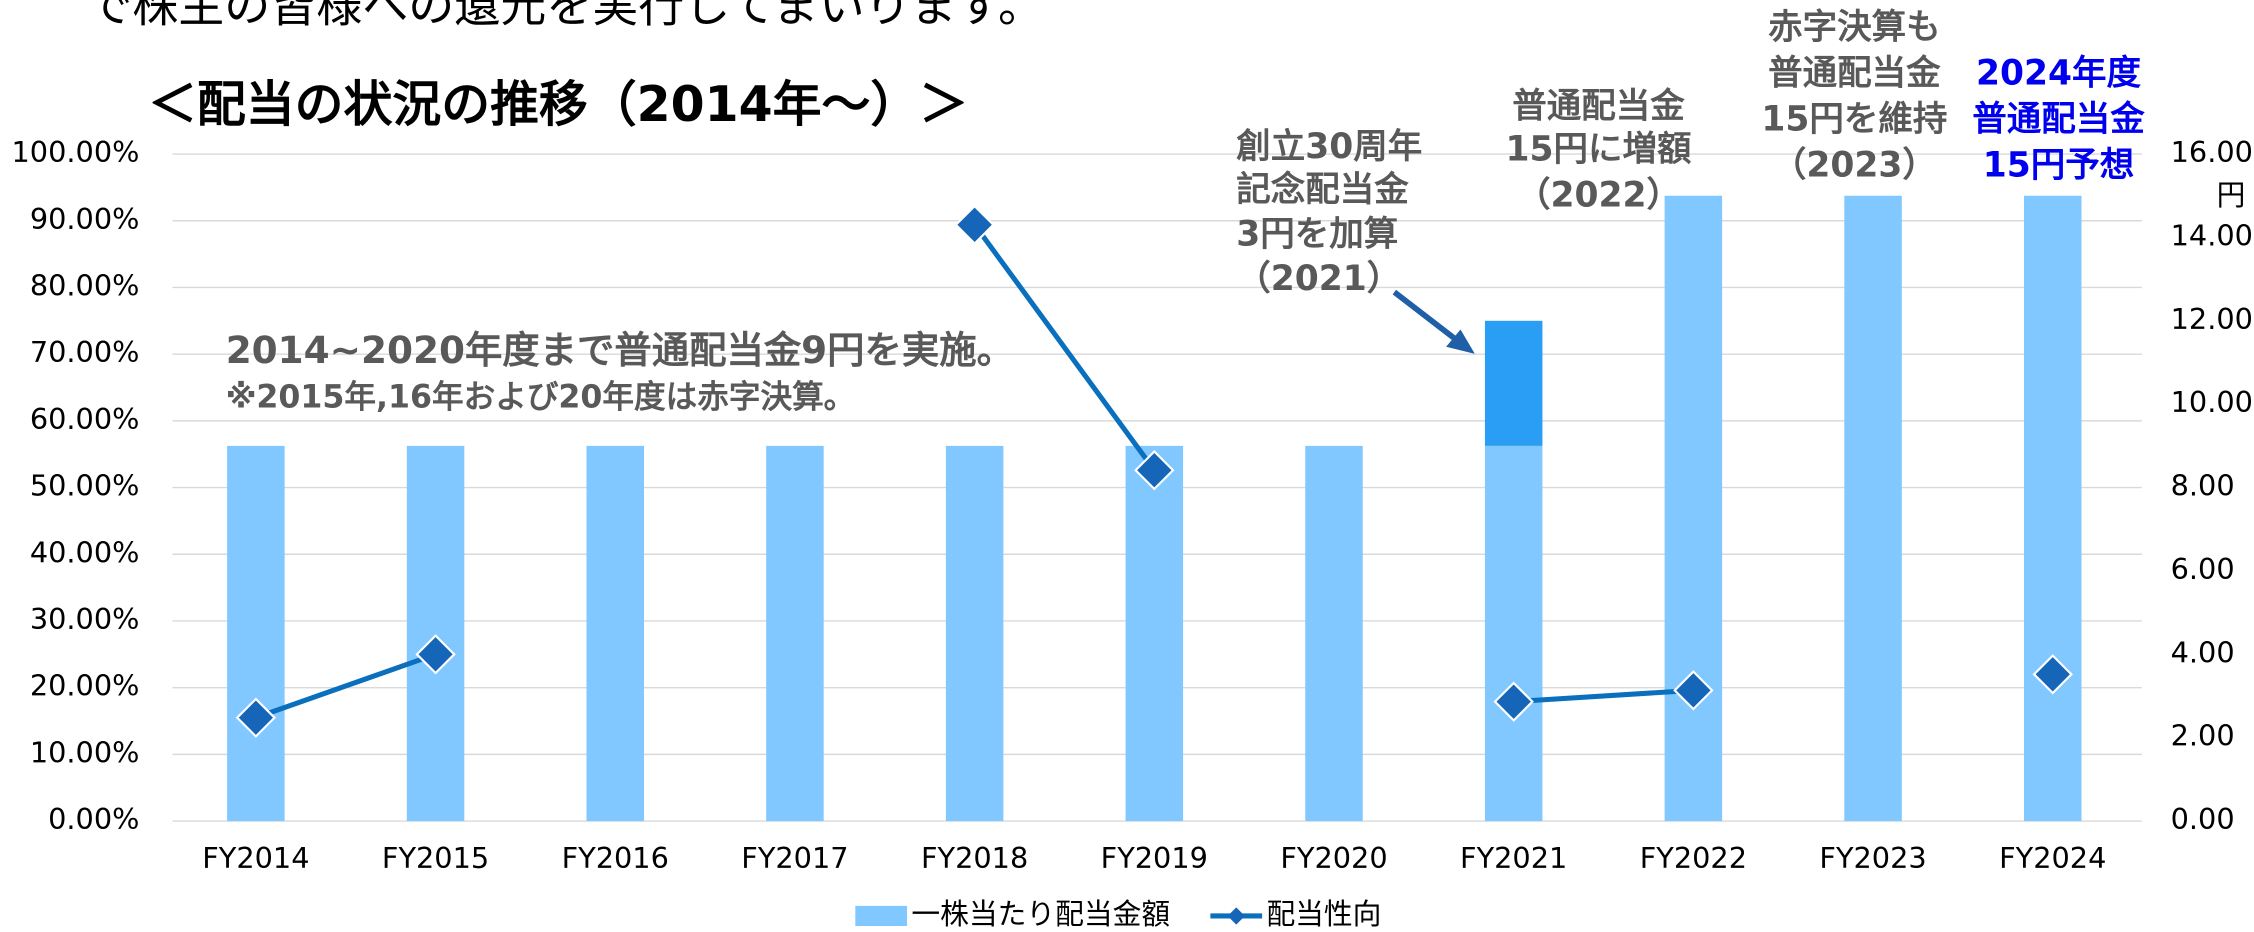  Describe the element at coordinates (2212, 319) in the screenshot. I see `y2-tick-label: 12.00` at that location.